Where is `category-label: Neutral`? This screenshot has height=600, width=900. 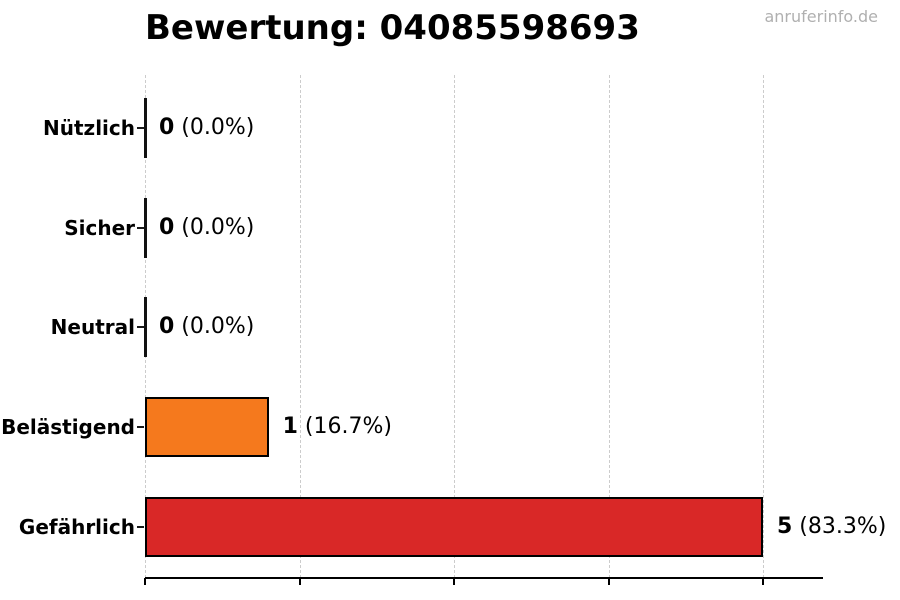
category-label: Neutral is located at coordinates (92, 327).